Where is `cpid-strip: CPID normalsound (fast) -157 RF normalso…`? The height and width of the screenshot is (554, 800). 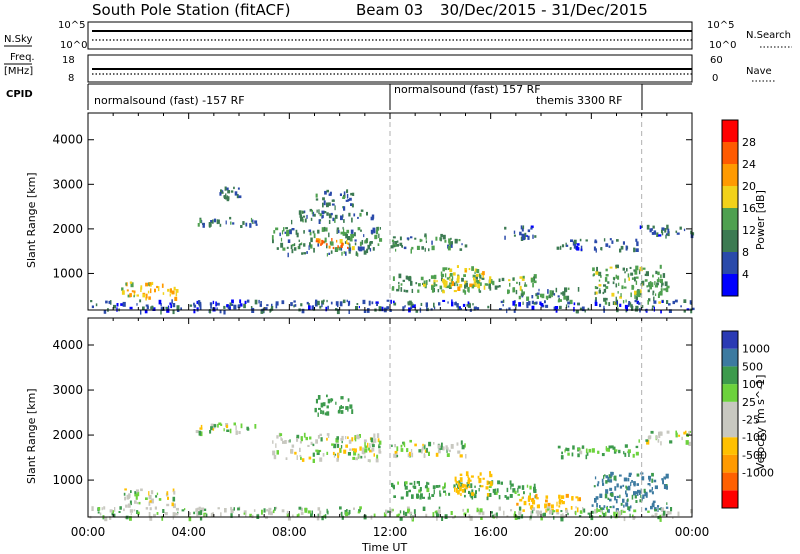 cpid-strip: CPID normalsound (fast) -157 RF normalso… is located at coordinates (349, 96).